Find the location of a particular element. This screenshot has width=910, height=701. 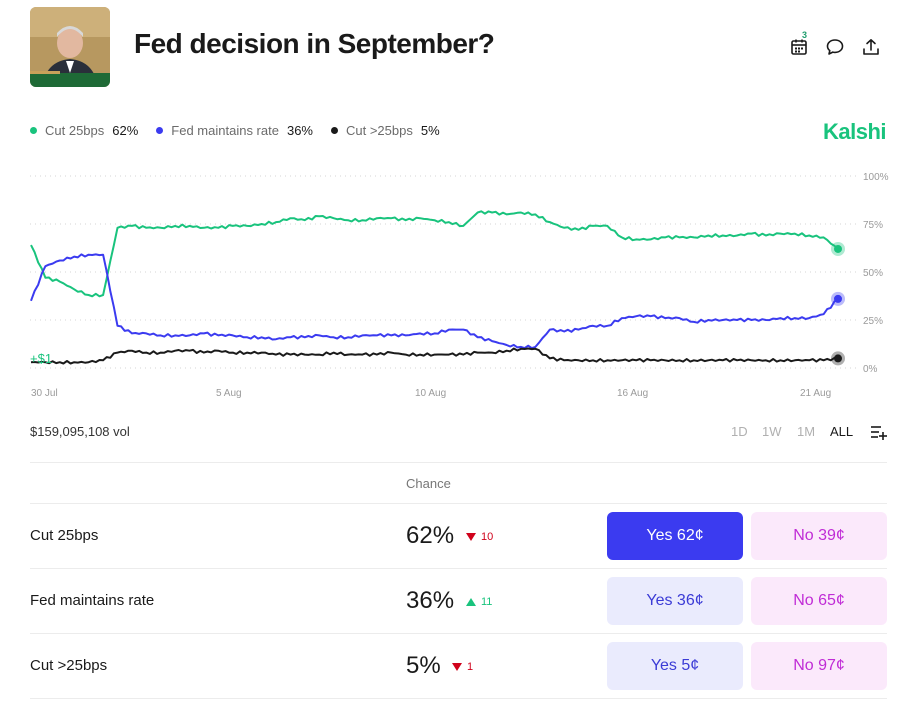

chance-change: 10 is located at coordinates (479, 537).